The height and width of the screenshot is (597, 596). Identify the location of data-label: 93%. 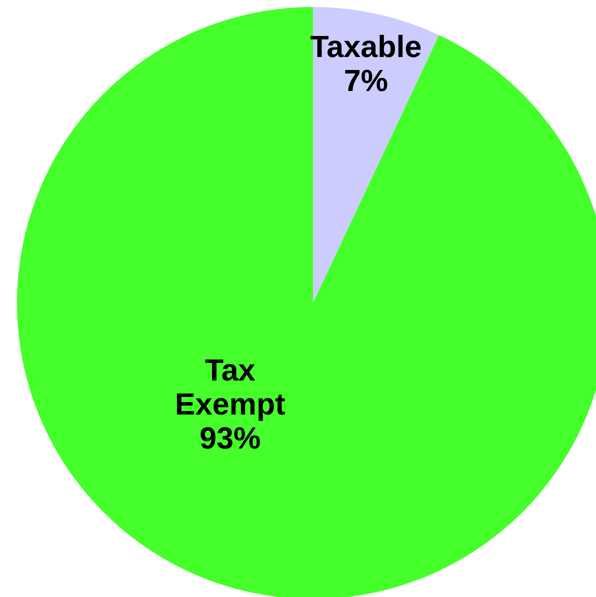
(230, 438).